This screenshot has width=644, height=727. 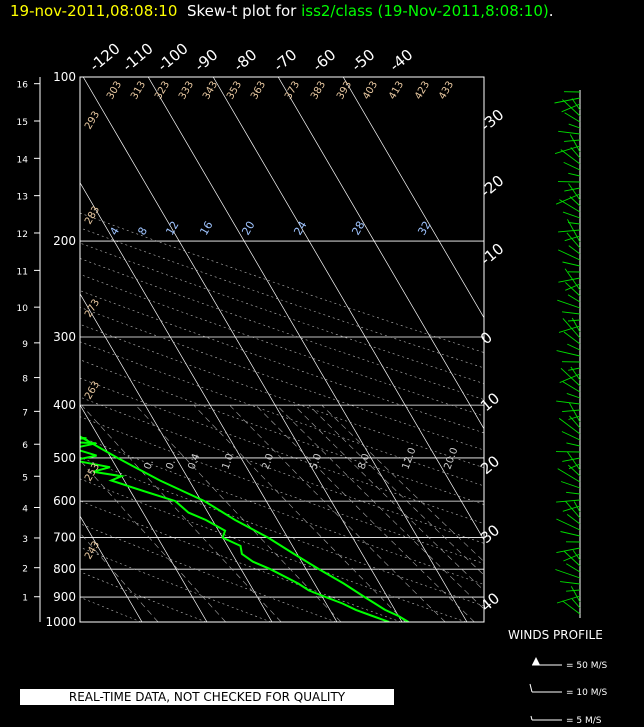 I want to click on title-datetime: 19-nov-2011,08:08:10, so click(x=94, y=11).